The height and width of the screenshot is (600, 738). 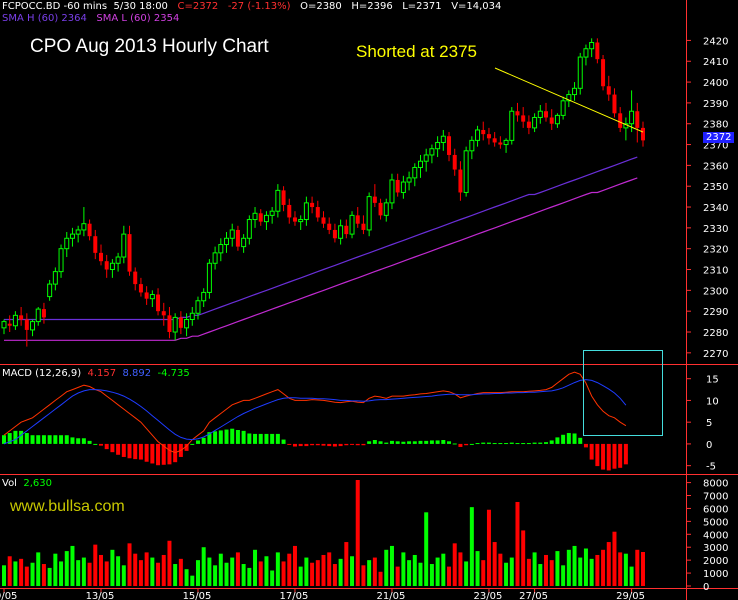 What do you see at coordinates (715, 497) in the screenshot?
I see `volume-tick-label: 7000` at bounding box center [715, 497].